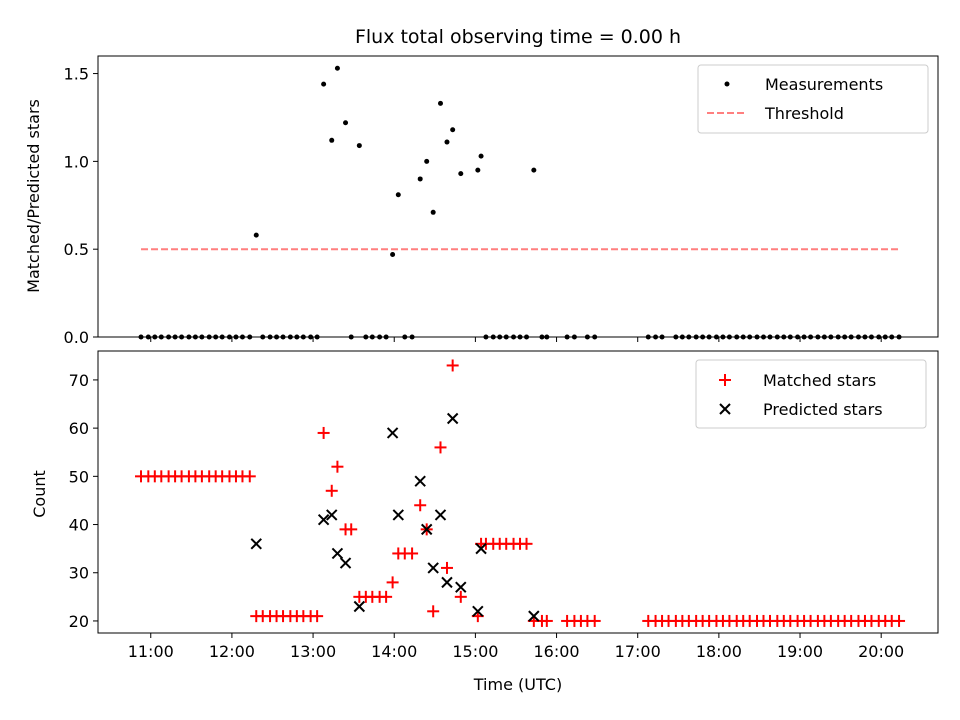 The image size is (960, 720). I want to click on bottom-xtick-label: 20:00, so click(881, 651).